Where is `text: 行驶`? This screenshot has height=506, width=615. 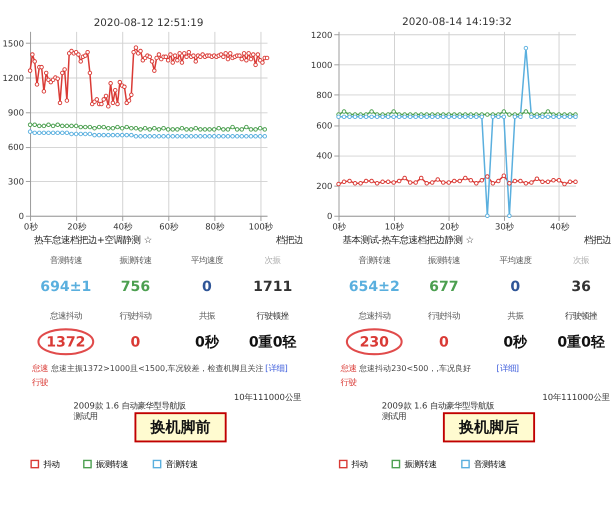 text: 行驶 is located at coordinates (40, 382).